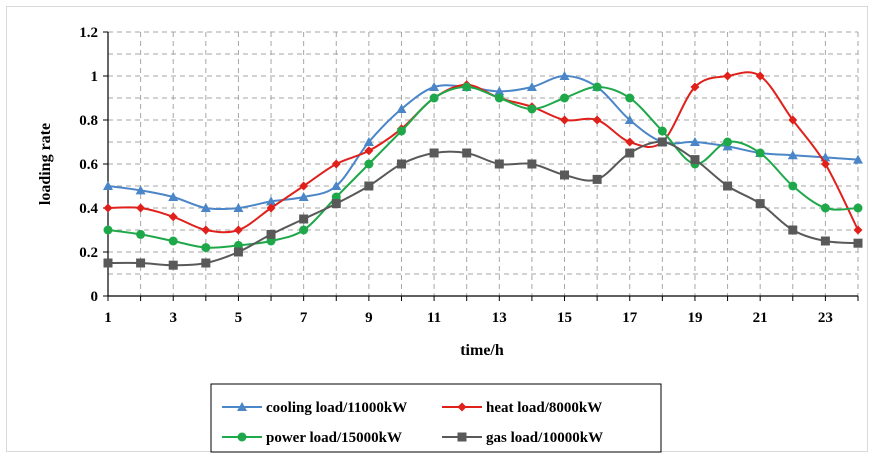 This screenshot has height=459, width=876. I want to click on x-tick-label: 7, so click(304, 318).